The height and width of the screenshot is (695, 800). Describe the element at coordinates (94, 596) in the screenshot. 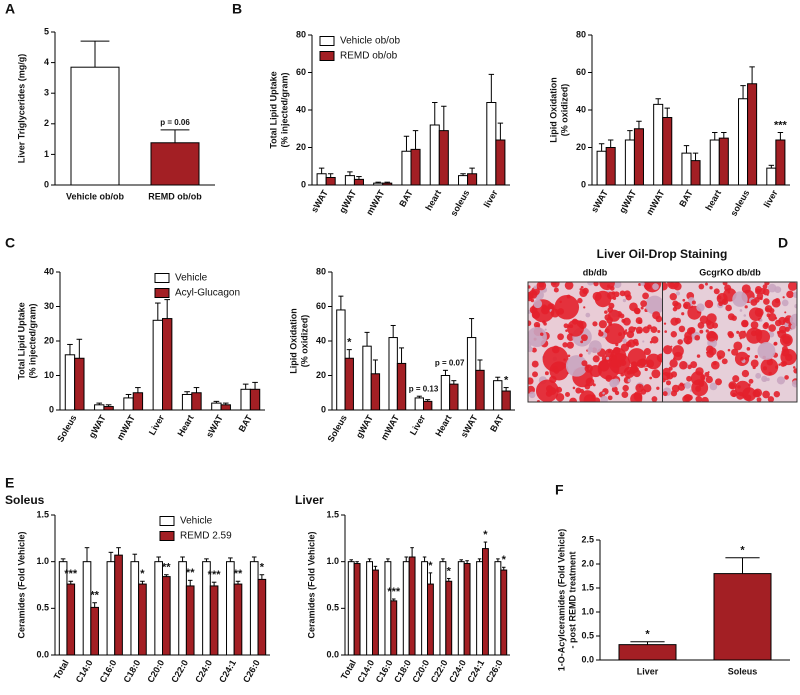

I see `annotation: **` at that location.